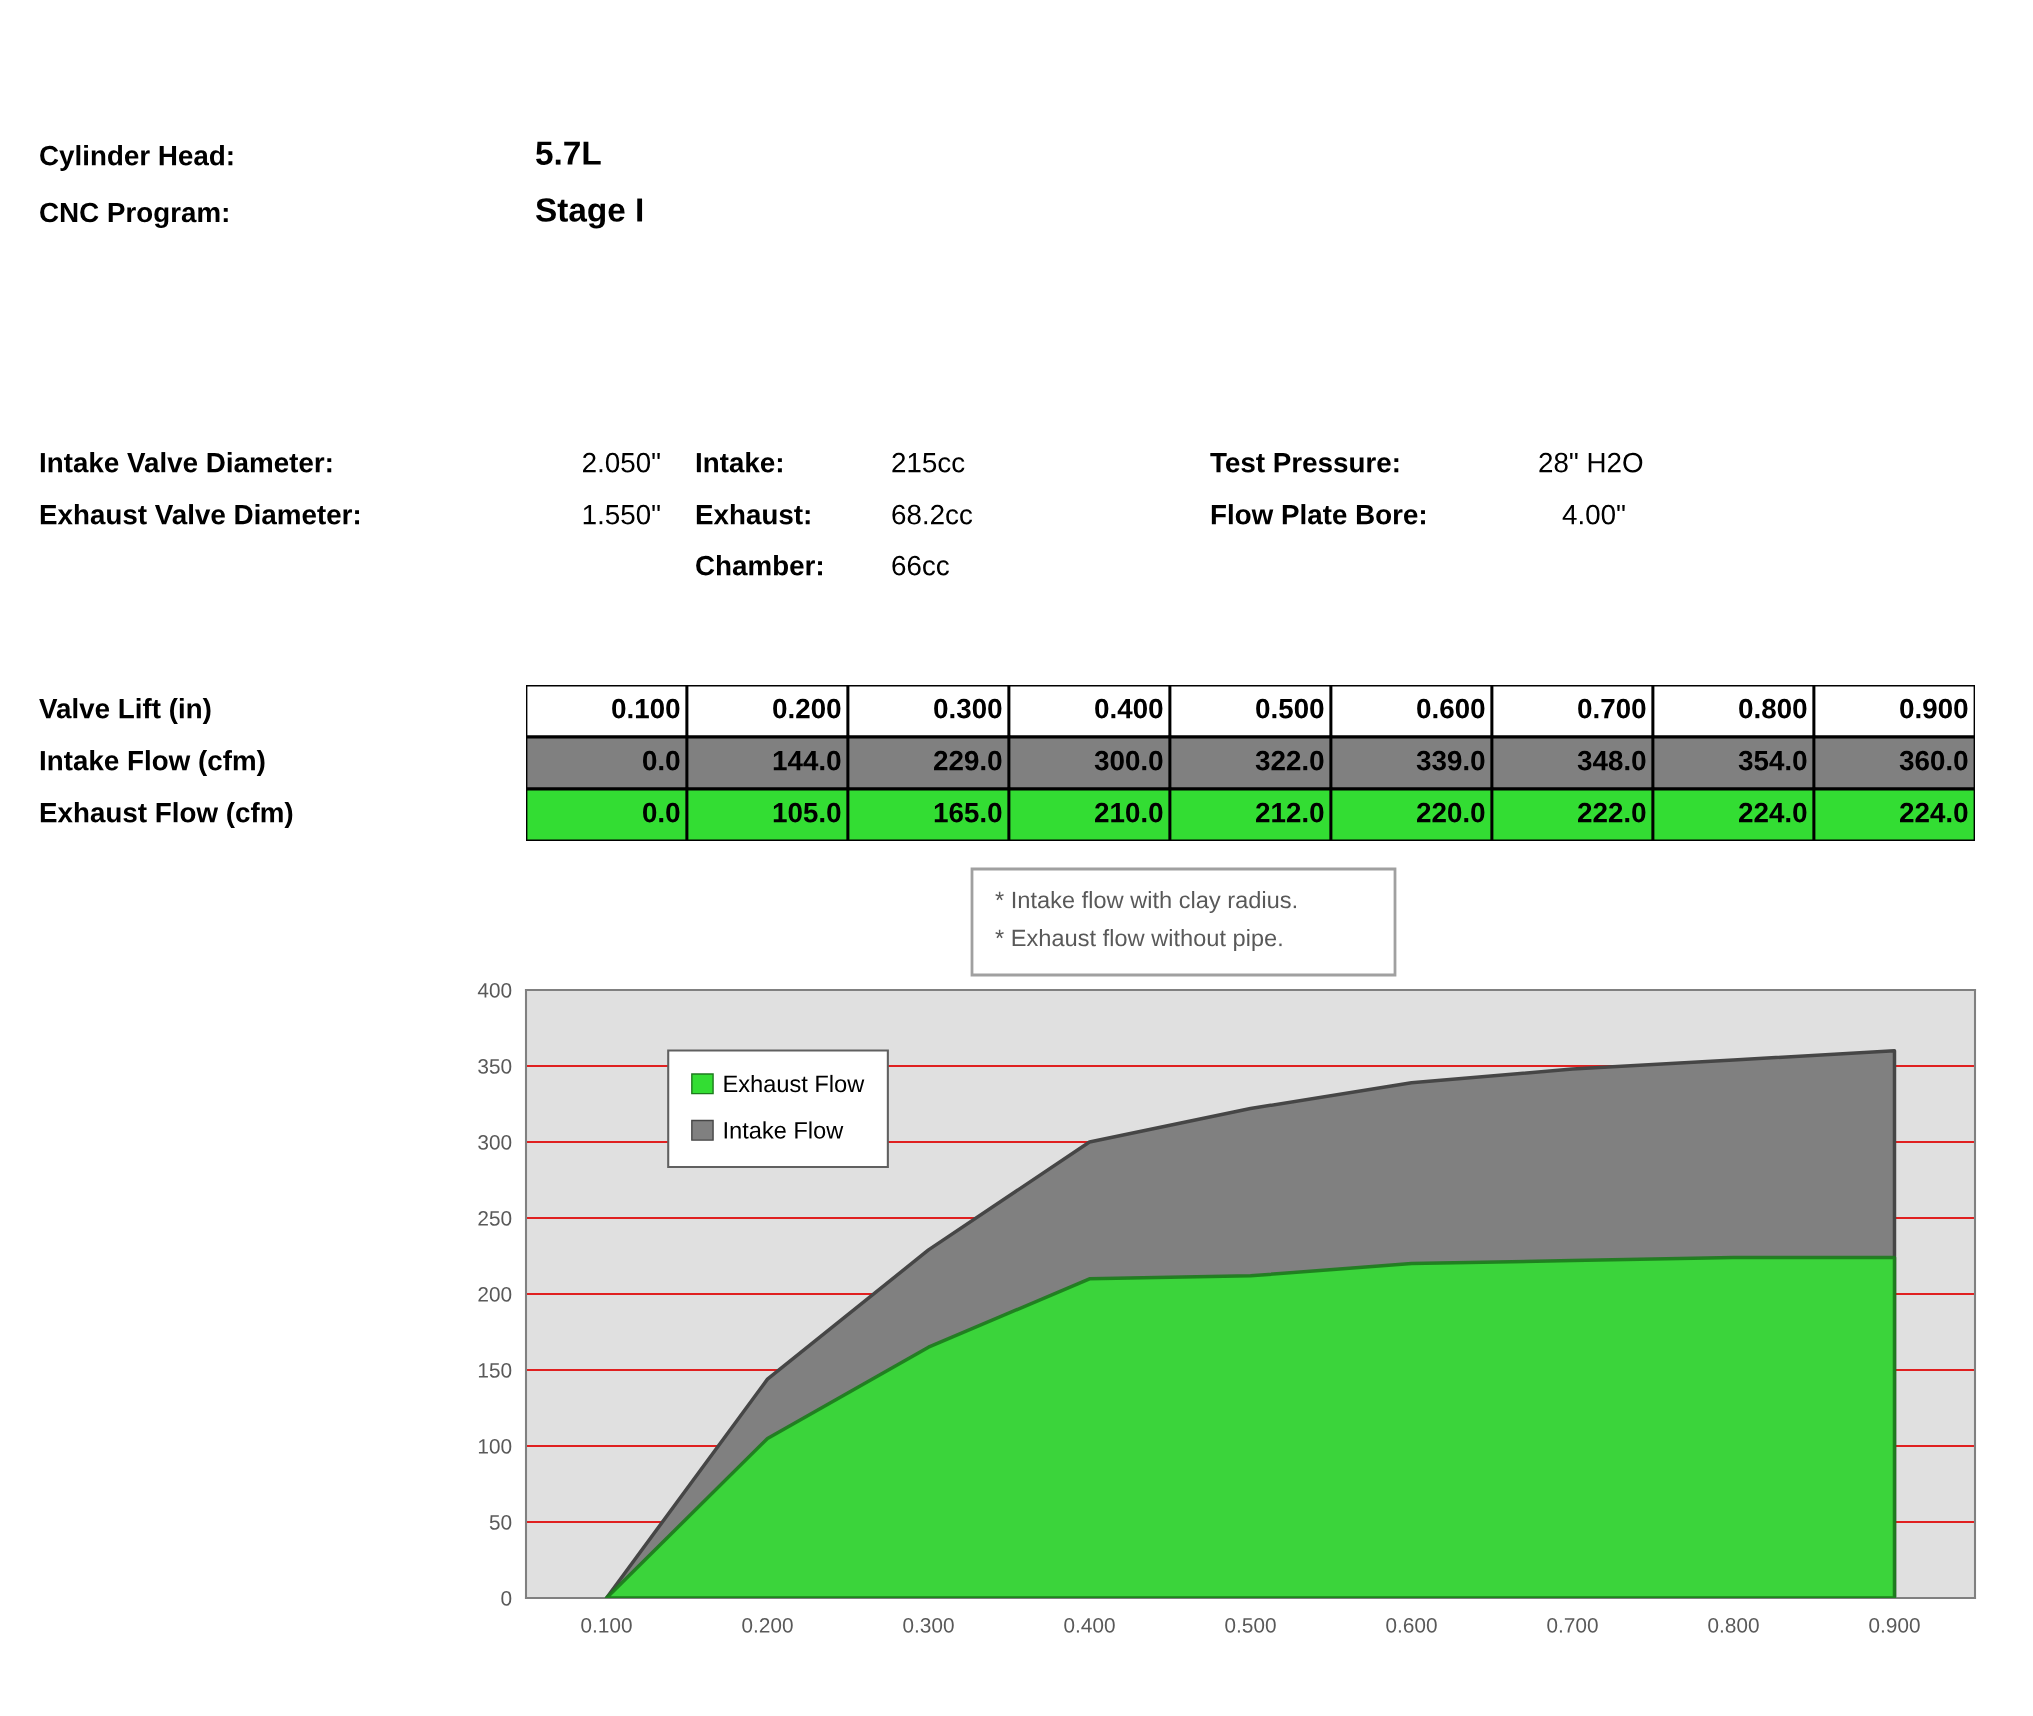  What do you see at coordinates (1089, 1625) in the screenshot?
I see `x-tick-label: 0.400` at bounding box center [1089, 1625].